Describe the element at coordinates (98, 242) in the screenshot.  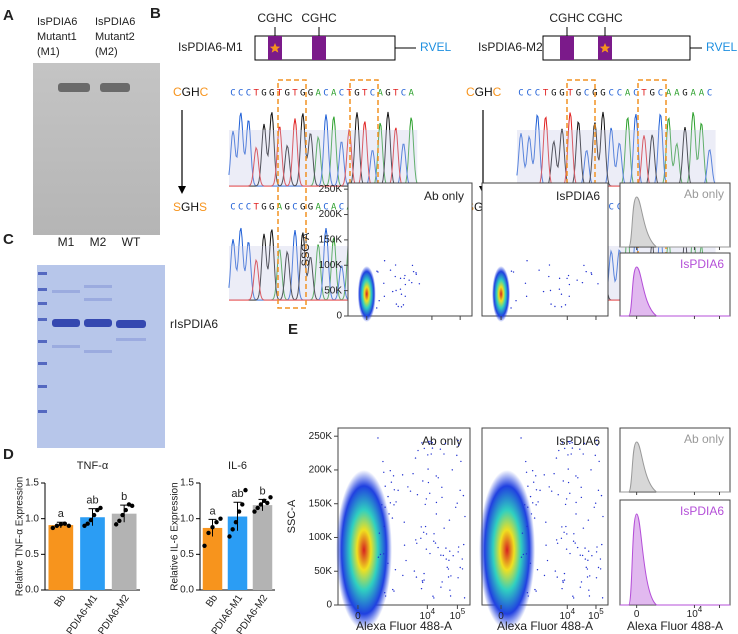
I see `lane-label: M2` at that location.